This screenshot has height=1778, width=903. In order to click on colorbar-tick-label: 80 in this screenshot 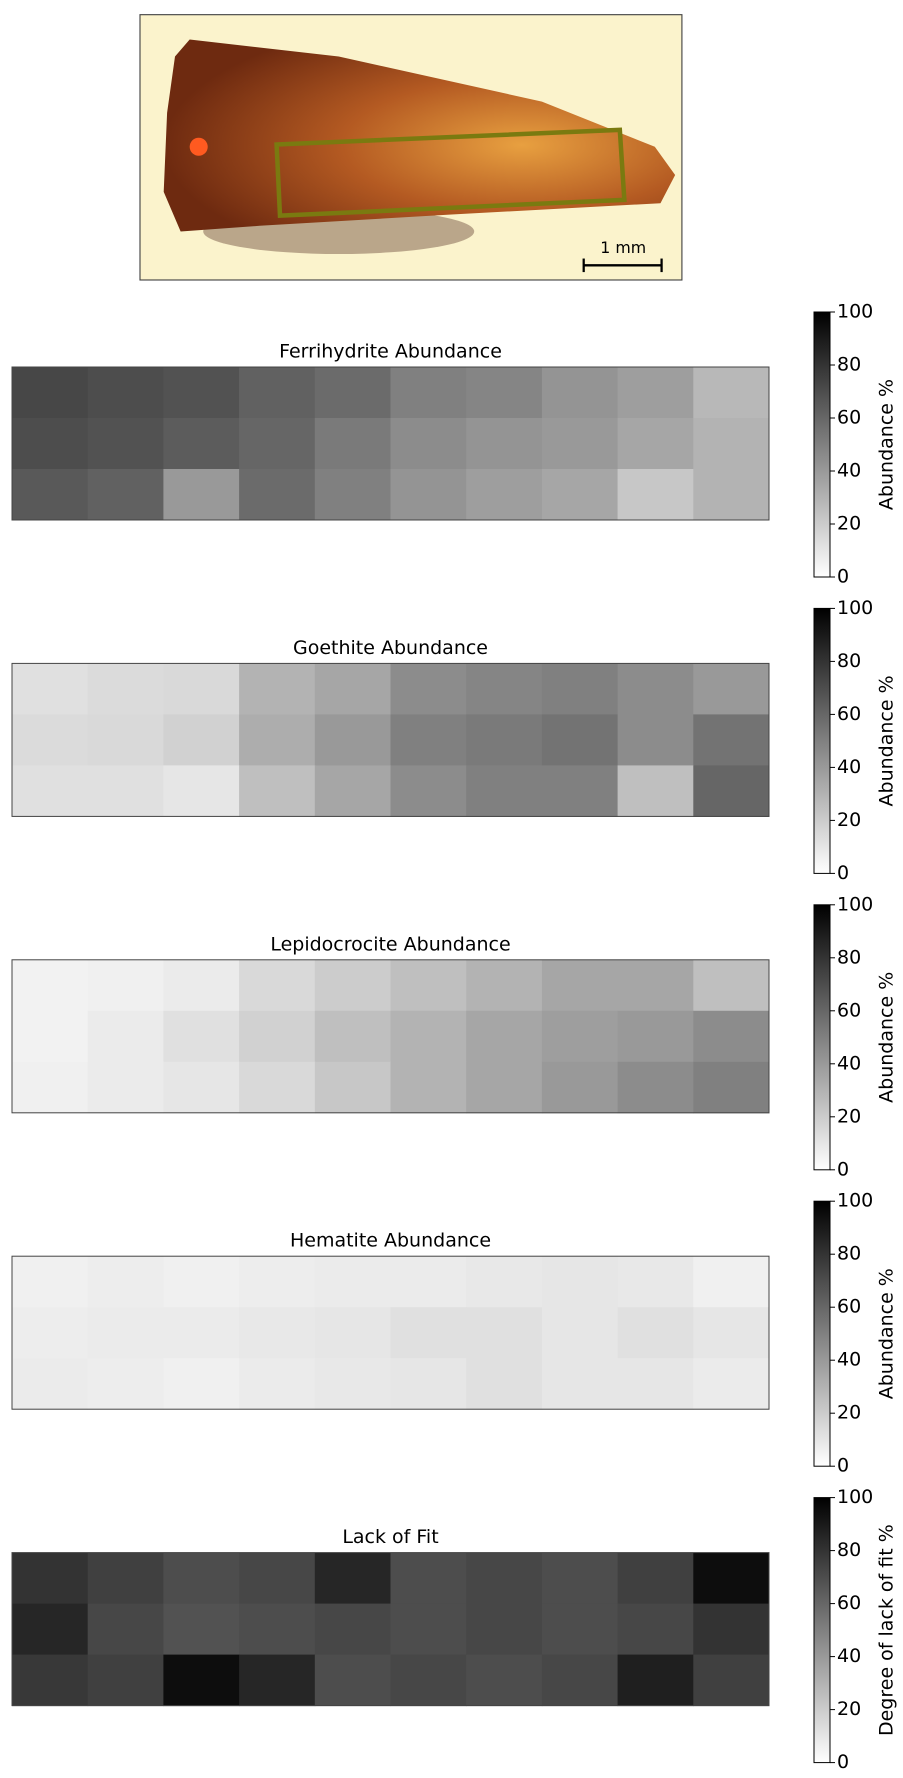, I will do `click(849, 661)`.